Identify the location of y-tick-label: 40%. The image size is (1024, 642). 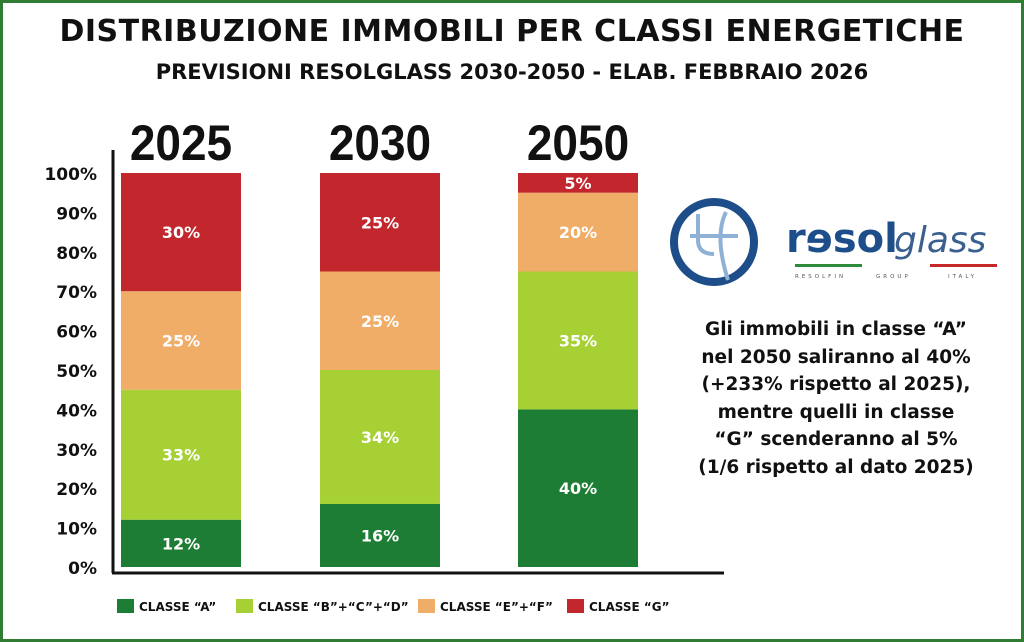
(76, 411).